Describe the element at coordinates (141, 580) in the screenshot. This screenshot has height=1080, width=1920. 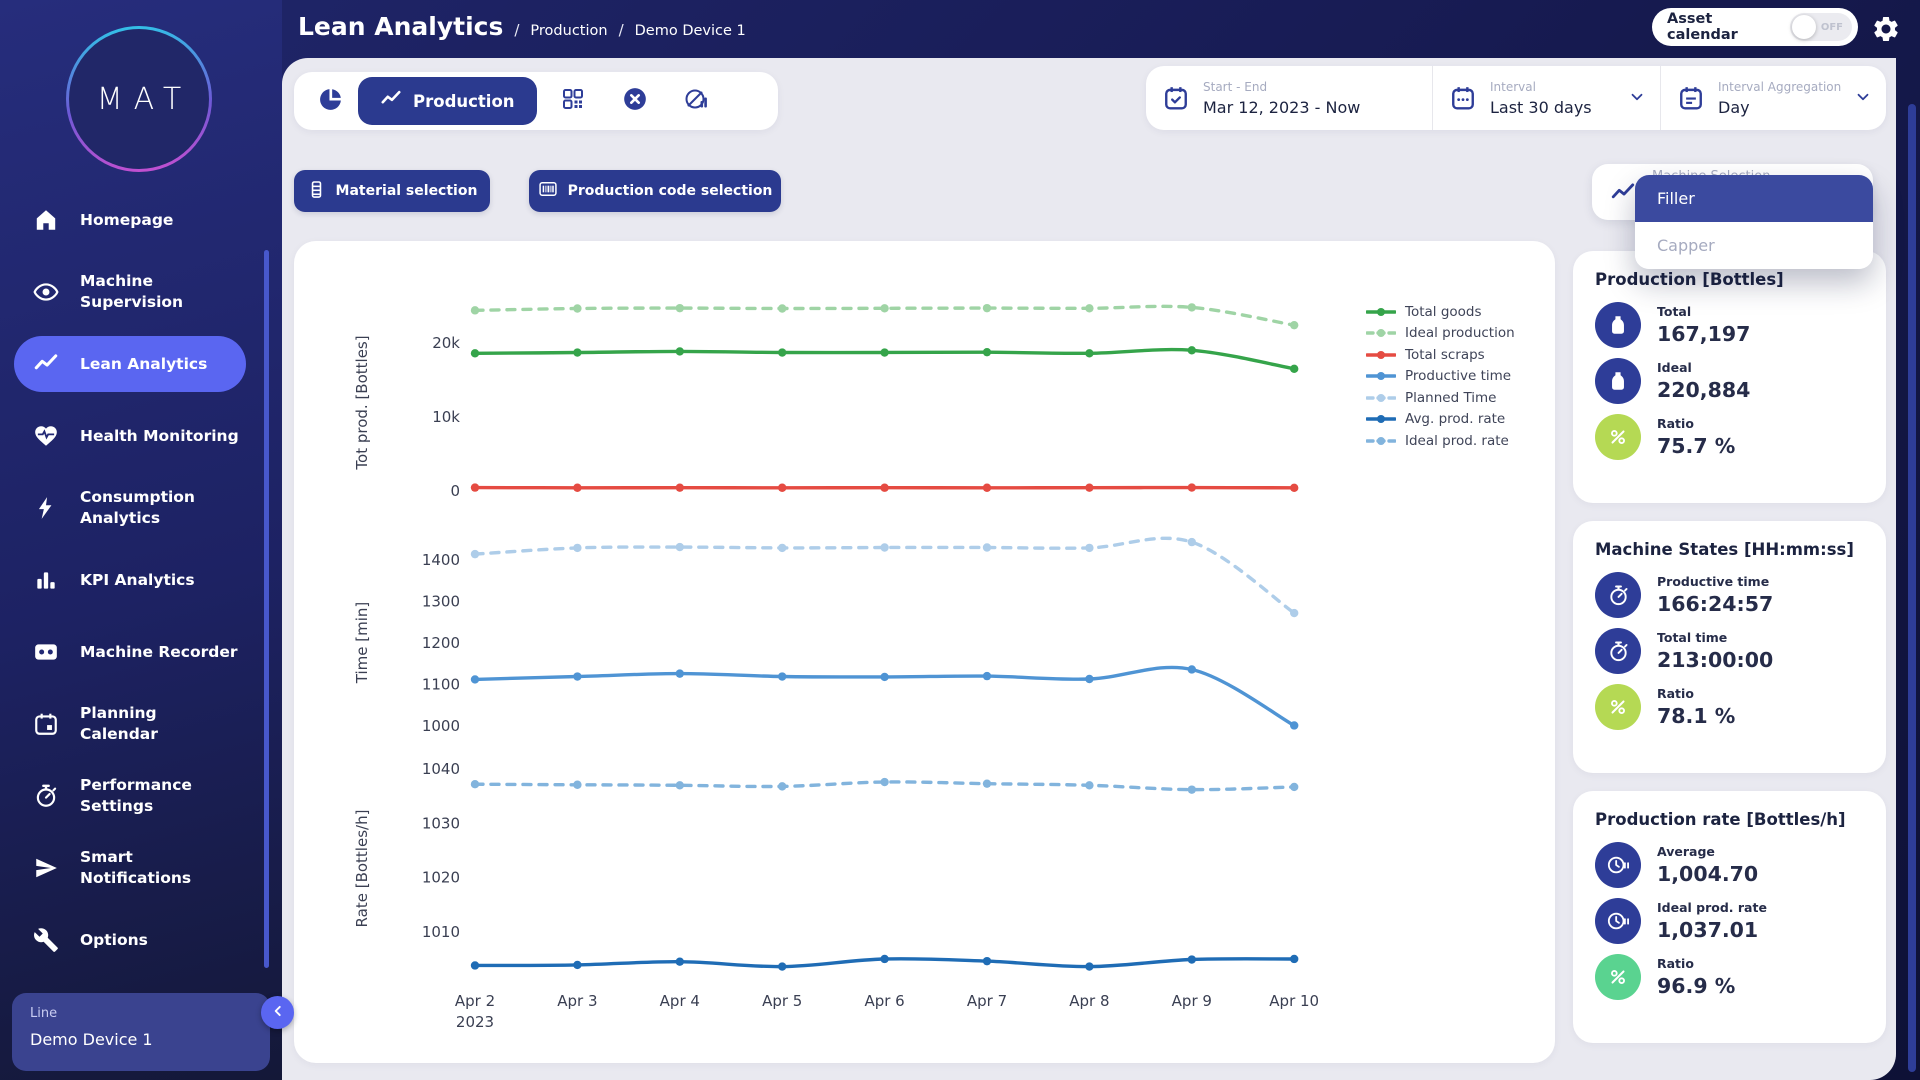
I see `sidebar-item-kpi-analytics: KPI Analytics` at that location.